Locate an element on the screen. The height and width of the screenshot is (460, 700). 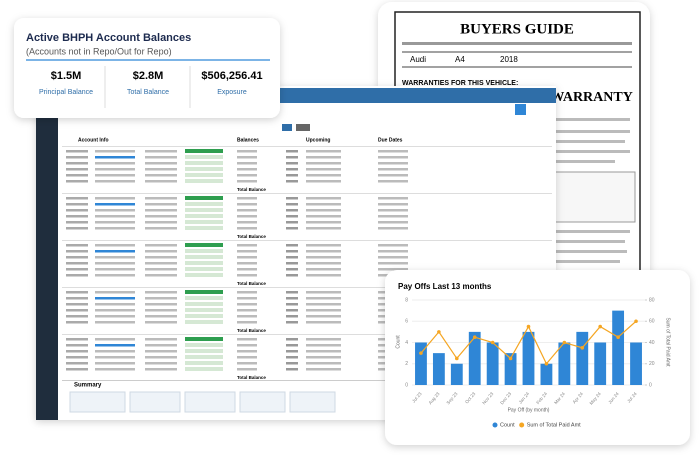
y2-tick-label: 60 is located at coordinates (652, 322).